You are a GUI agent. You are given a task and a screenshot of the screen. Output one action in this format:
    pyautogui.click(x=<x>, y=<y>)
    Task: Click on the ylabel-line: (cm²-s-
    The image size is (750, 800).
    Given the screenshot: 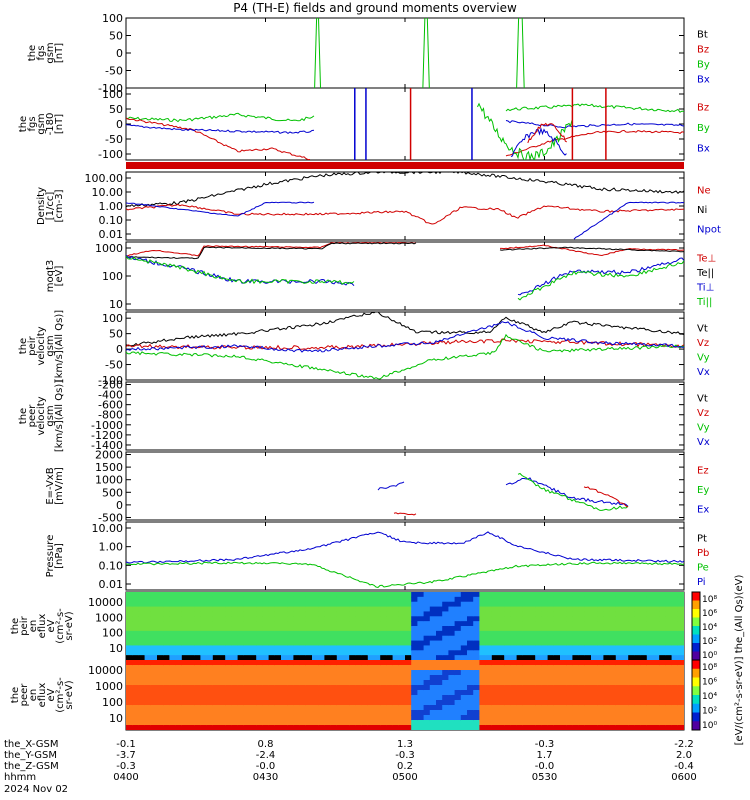 What is the action you would take?
    pyautogui.click(x=60, y=695)
    